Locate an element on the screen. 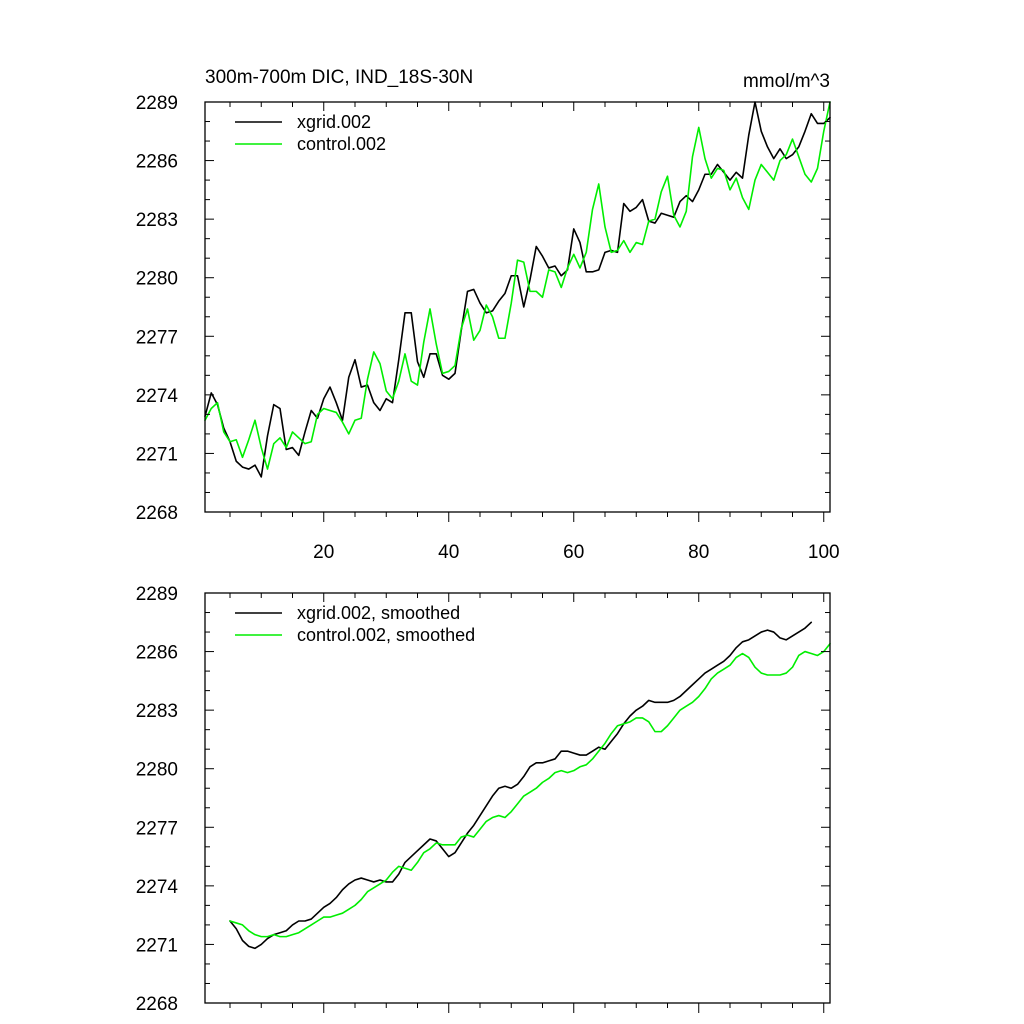 The image size is (1024, 1024). x-tick-label: 40 is located at coordinates (448, 552).